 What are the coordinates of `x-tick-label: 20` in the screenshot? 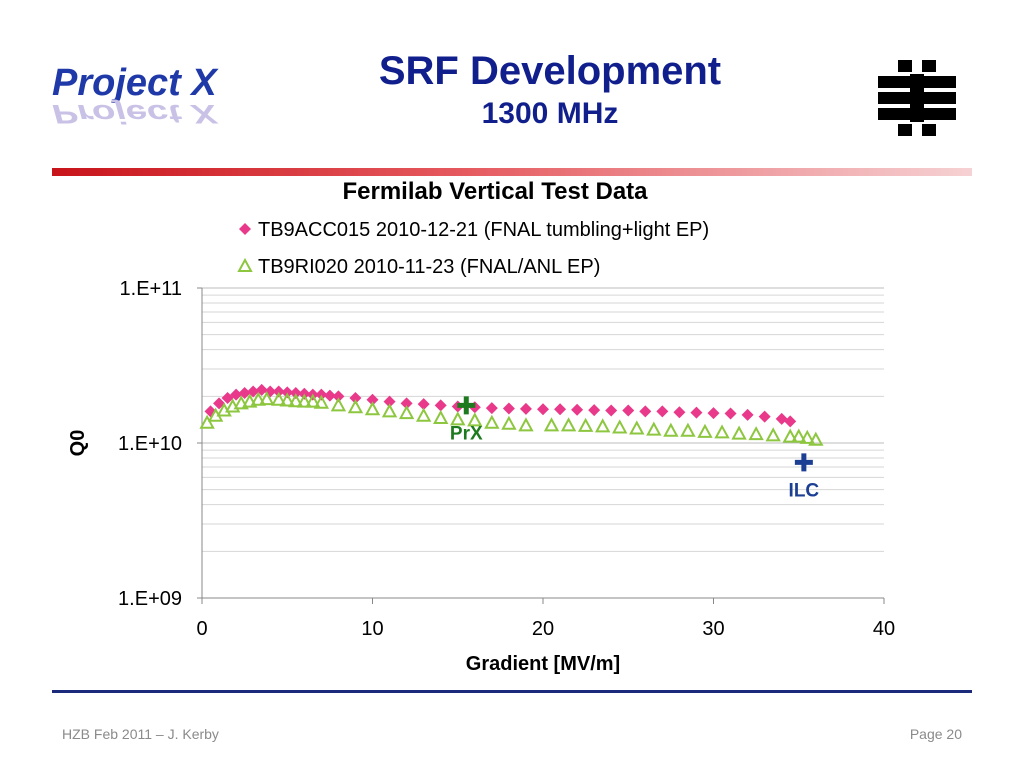 It's located at (543, 629).